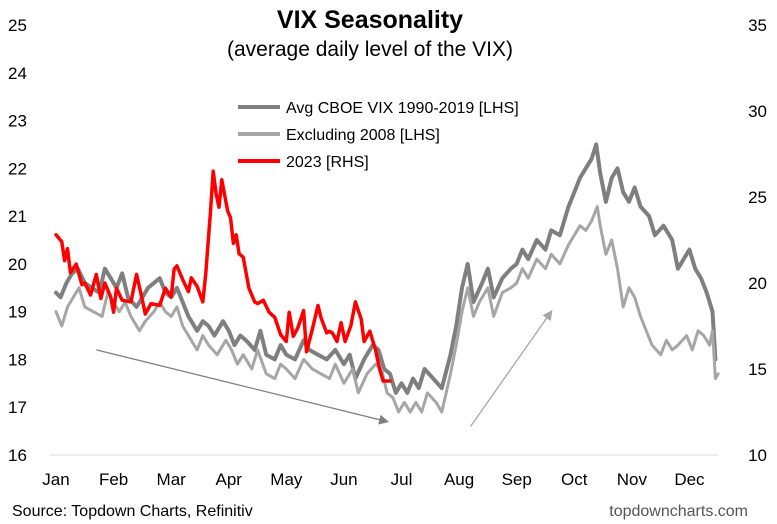 The width and height of the screenshot is (777, 524). What do you see at coordinates (17, 407) in the screenshot?
I see `left-tick-label: 17` at bounding box center [17, 407].